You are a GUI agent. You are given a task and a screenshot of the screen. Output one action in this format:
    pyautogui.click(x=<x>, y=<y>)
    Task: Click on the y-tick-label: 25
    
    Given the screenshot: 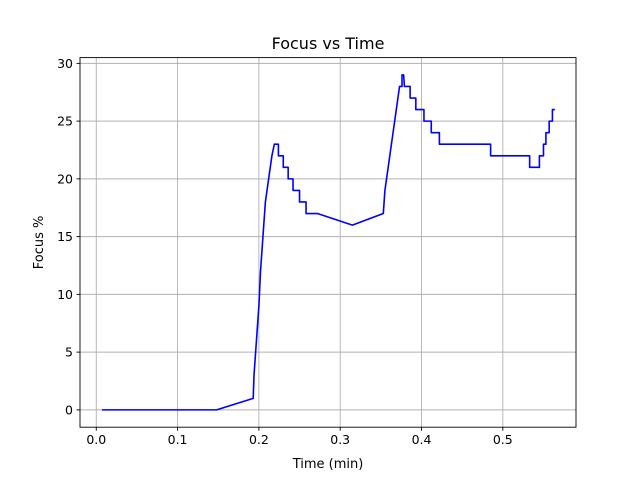 What is the action you would take?
    pyautogui.click(x=65, y=121)
    